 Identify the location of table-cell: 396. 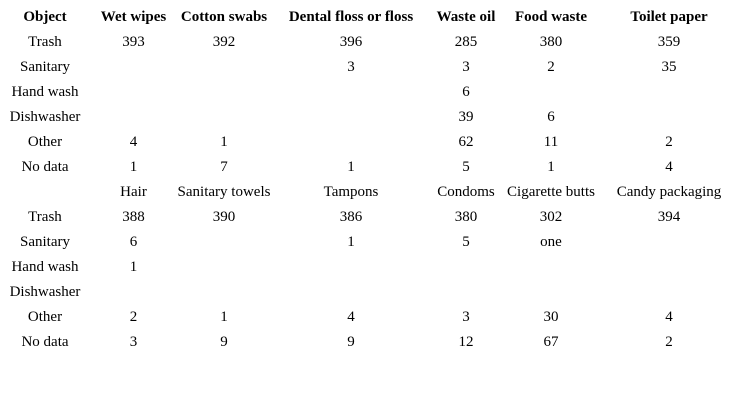
(351, 42).